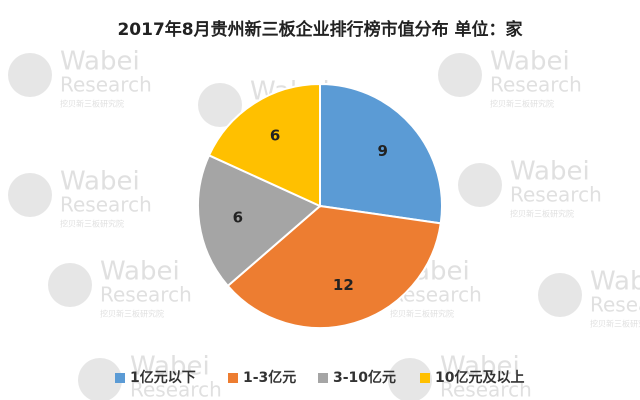 Image resolution: width=640 pixels, height=400 pixels. I want to click on data-label: 9, so click(382, 151).